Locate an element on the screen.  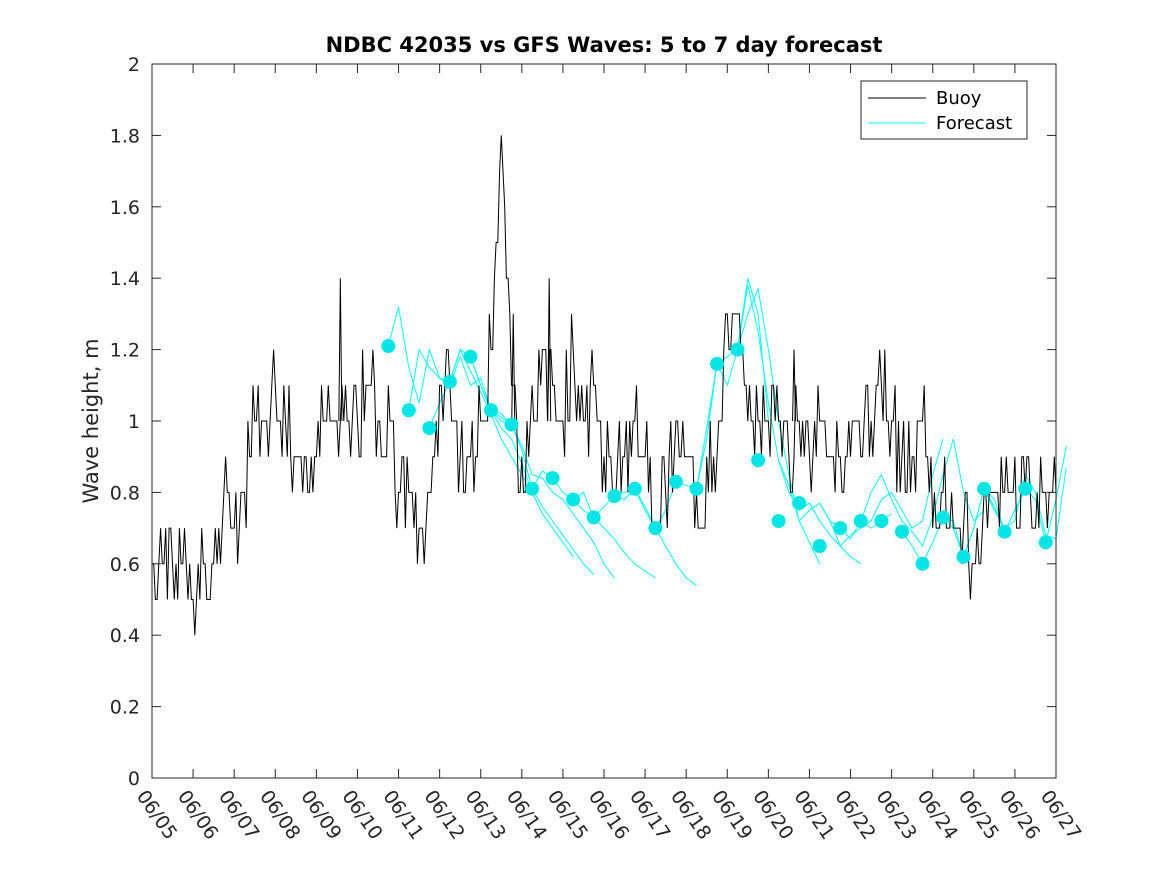
y-tick-label: 0.6 is located at coordinates (125, 565).